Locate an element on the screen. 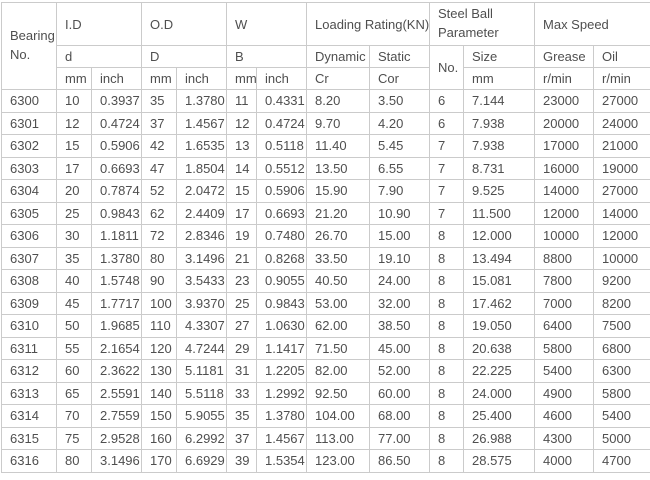 This screenshot has width=650, height=480. header-group-loading-rating: Loading Rating(KN) is located at coordinates (368, 24).